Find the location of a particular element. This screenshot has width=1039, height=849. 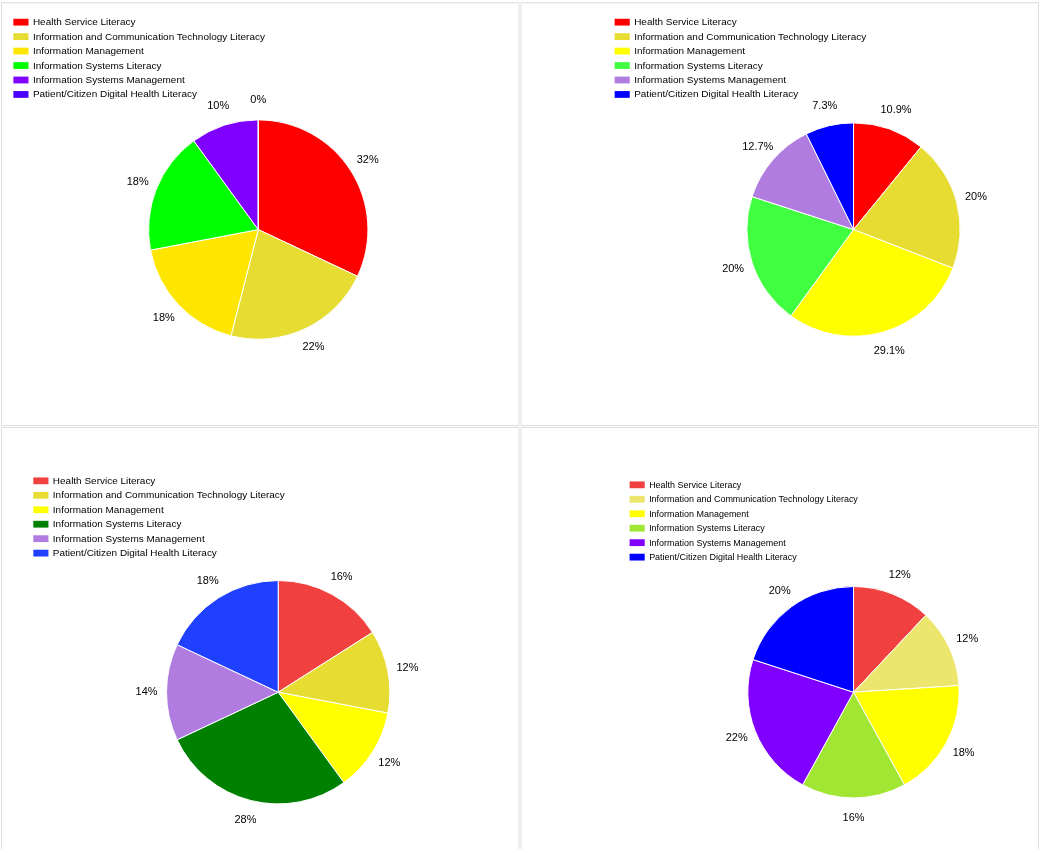

text: 0% is located at coordinates (258, 98).